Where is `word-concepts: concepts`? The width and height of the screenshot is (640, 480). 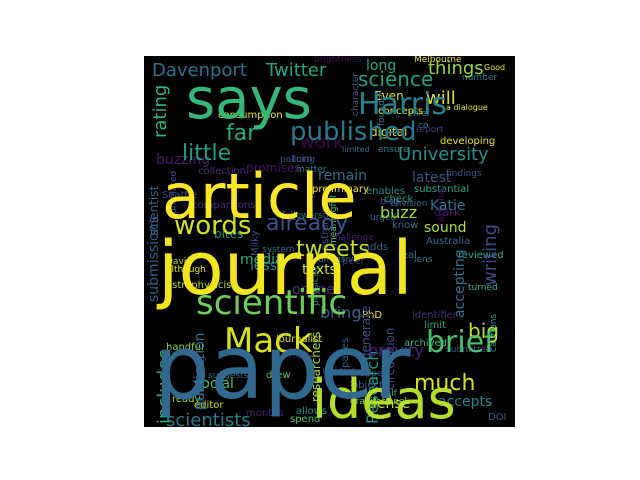
word-concepts: concepts is located at coordinates (400, 111).